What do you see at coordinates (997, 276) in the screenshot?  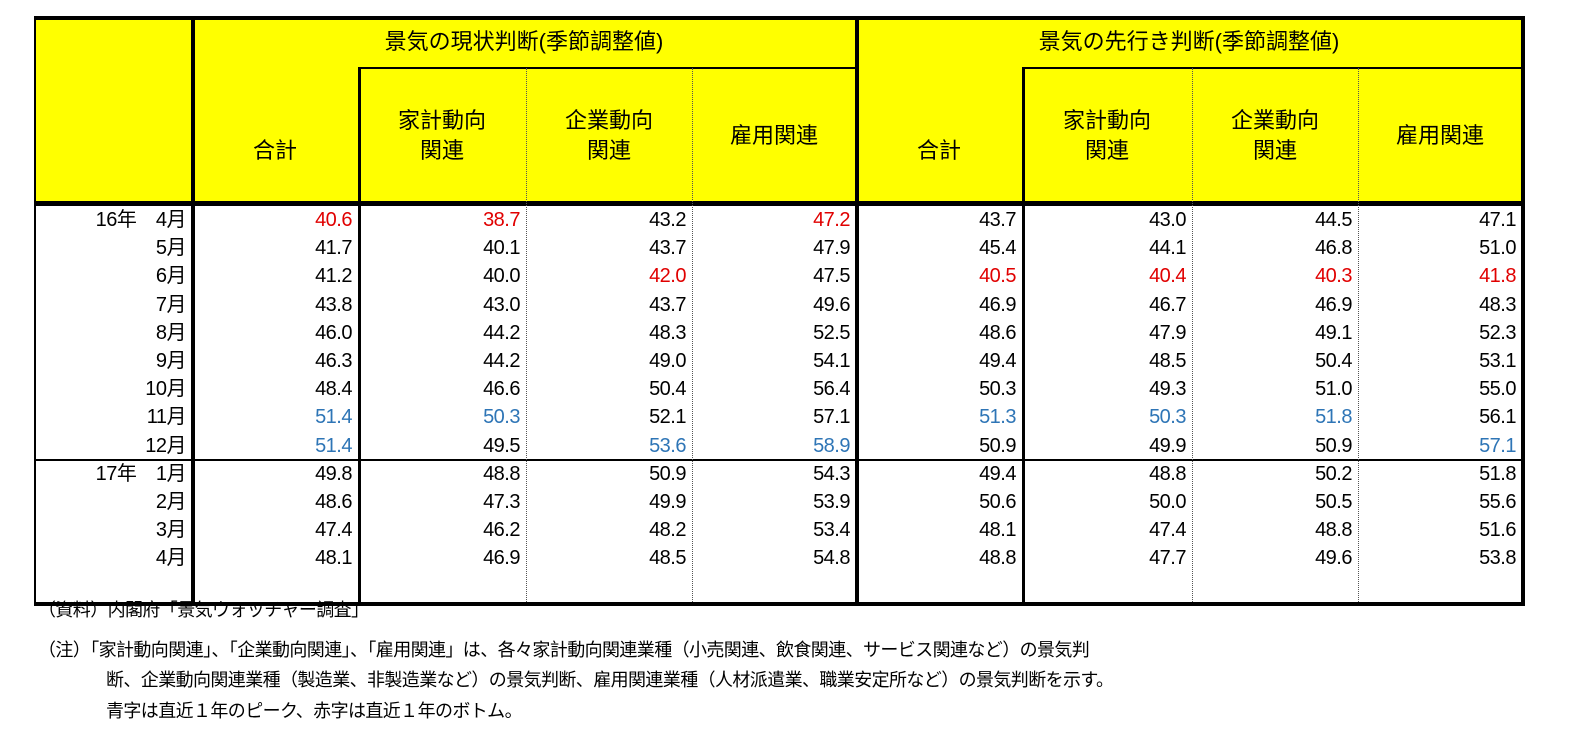 I see `table-cell: 40.5` at bounding box center [997, 276].